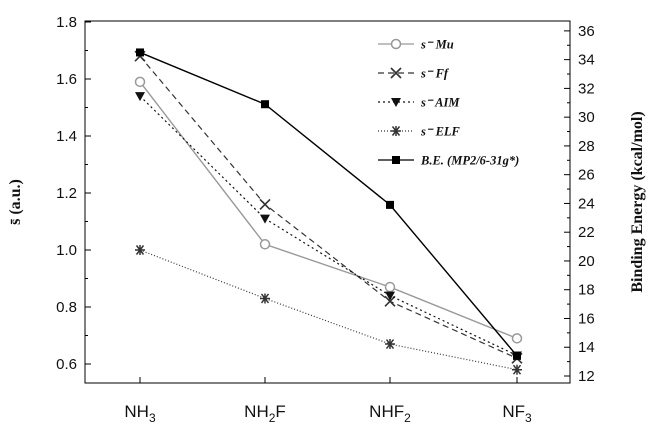  What do you see at coordinates (586, 175) in the screenshot?
I see `right-tick-label: 26` at bounding box center [586, 175].